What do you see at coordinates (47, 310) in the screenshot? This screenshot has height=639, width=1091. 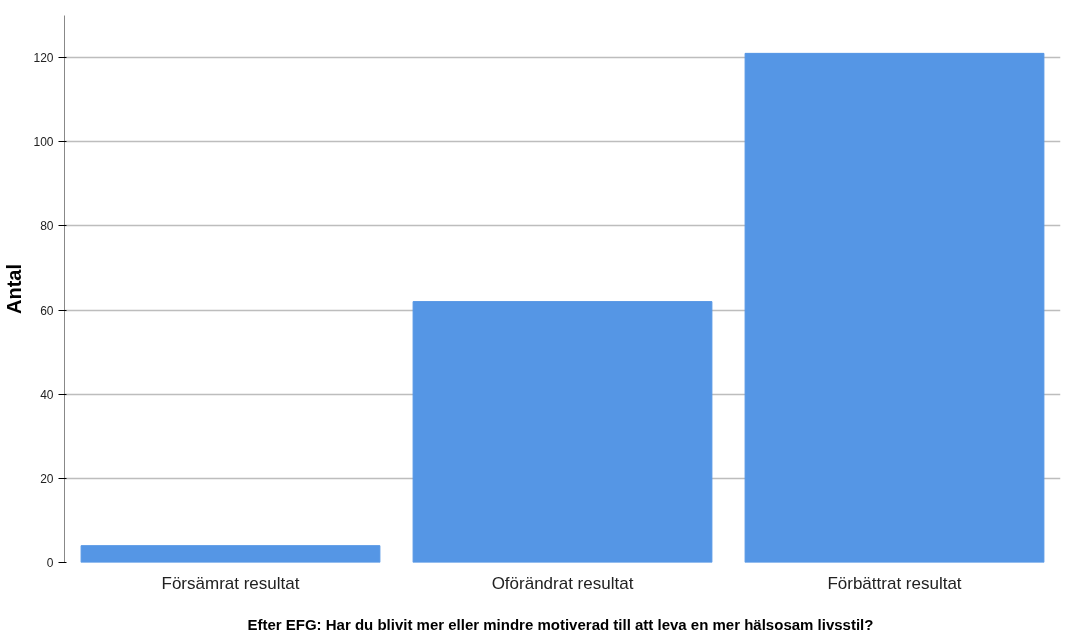 I see `y-tick-label: 60` at bounding box center [47, 310].